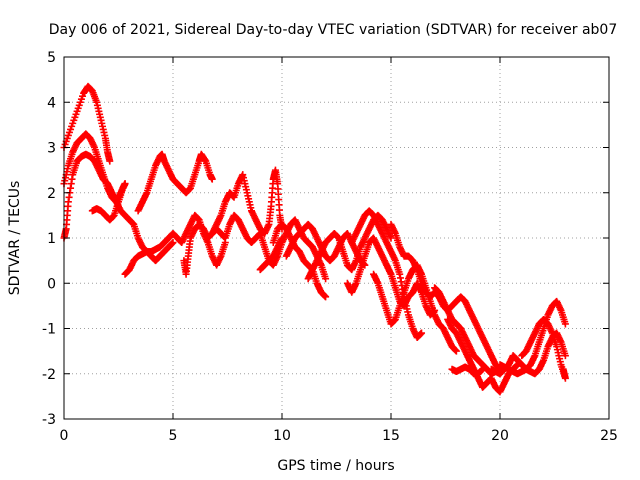 The image size is (640, 480). What do you see at coordinates (391, 436) in the screenshot?
I see `x-tick-label: 15` at bounding box center [391, 436].